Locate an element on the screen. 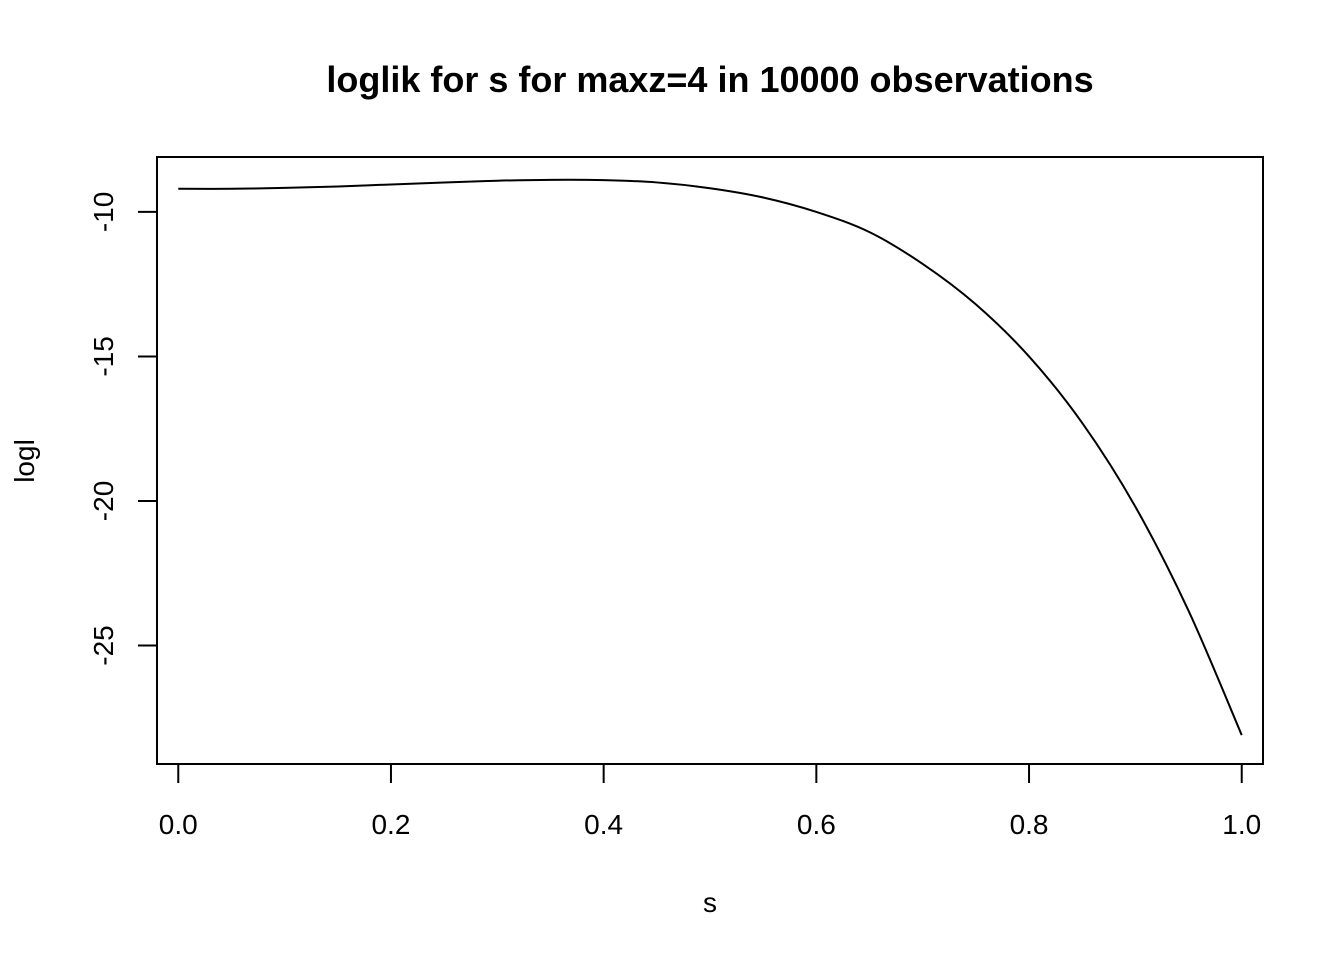  x-tick-label: 0.8 is located at coordinates (1029, 824).